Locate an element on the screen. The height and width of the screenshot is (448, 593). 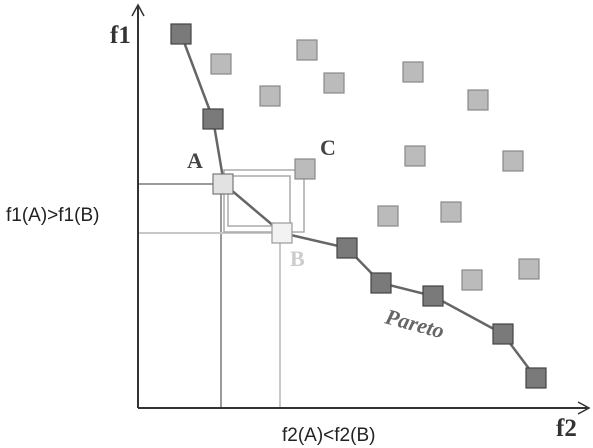
x-axis-label: f2 is located at coordinates (566, 428).